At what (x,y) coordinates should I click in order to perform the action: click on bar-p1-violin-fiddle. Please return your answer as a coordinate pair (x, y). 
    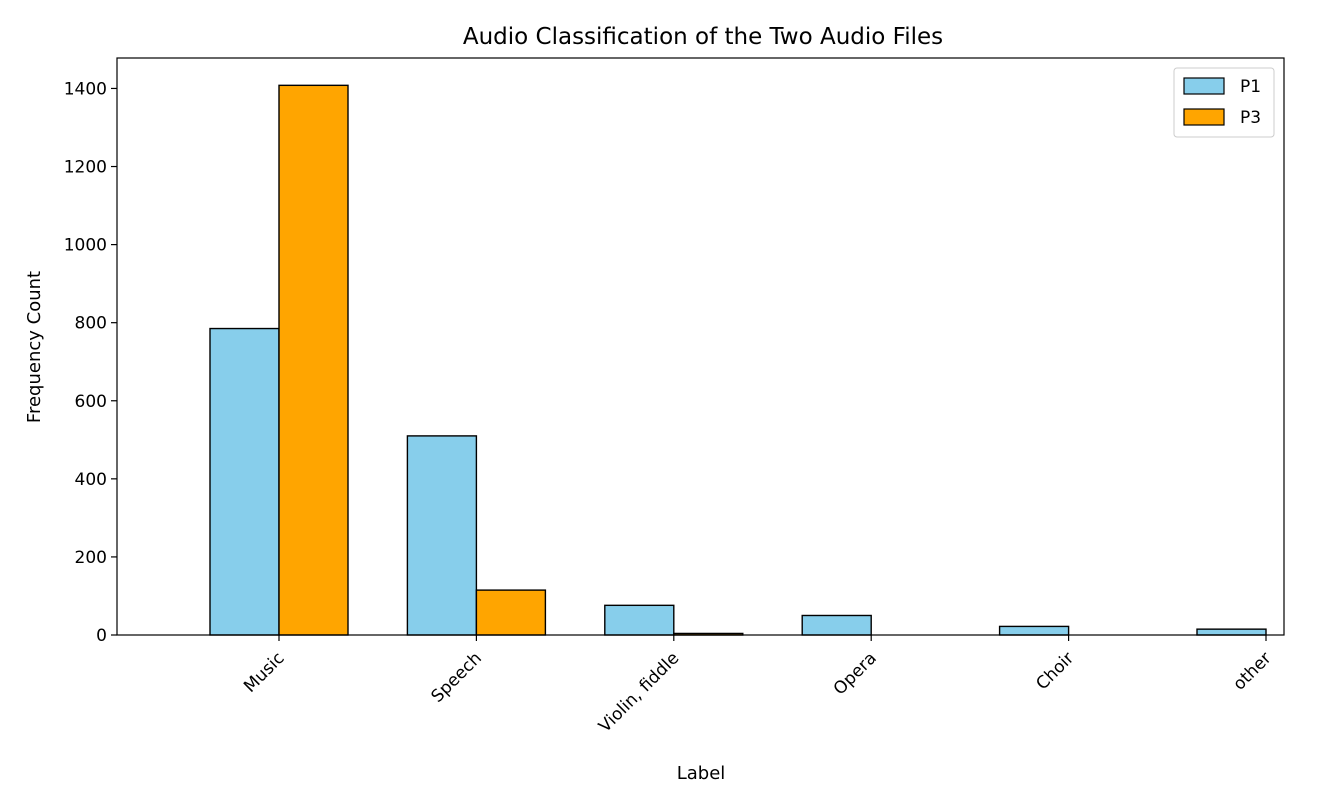
    Looking at the image, I should click on (639, 620).